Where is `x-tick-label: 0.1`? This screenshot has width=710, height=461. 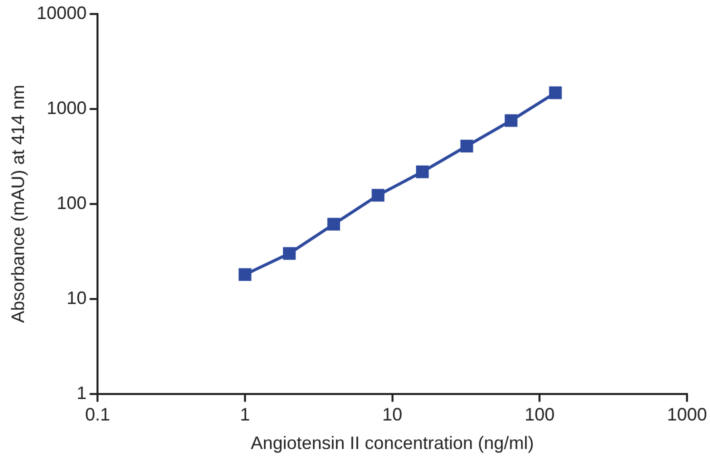
x-tick-label: 0.1 is located at coordinates (97, 414).